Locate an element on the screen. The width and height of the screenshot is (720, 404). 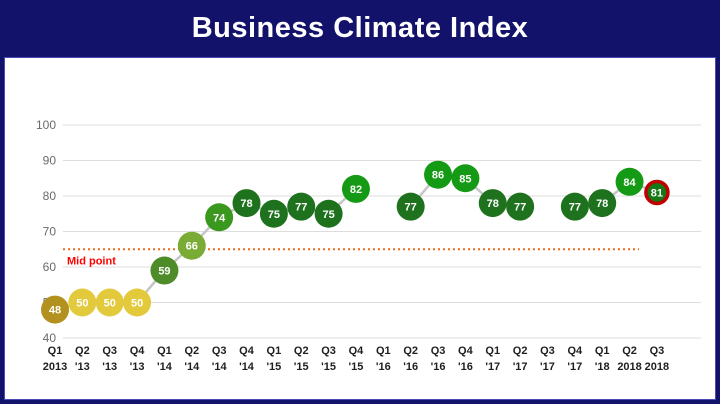
data-point-label: 81 is located at coordinates (657, 193).